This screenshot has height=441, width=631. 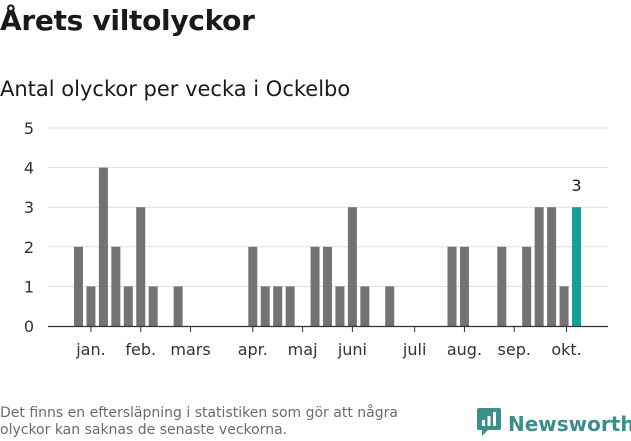 I want to click on x-tick-label: juli, so click(x=414, y=349).